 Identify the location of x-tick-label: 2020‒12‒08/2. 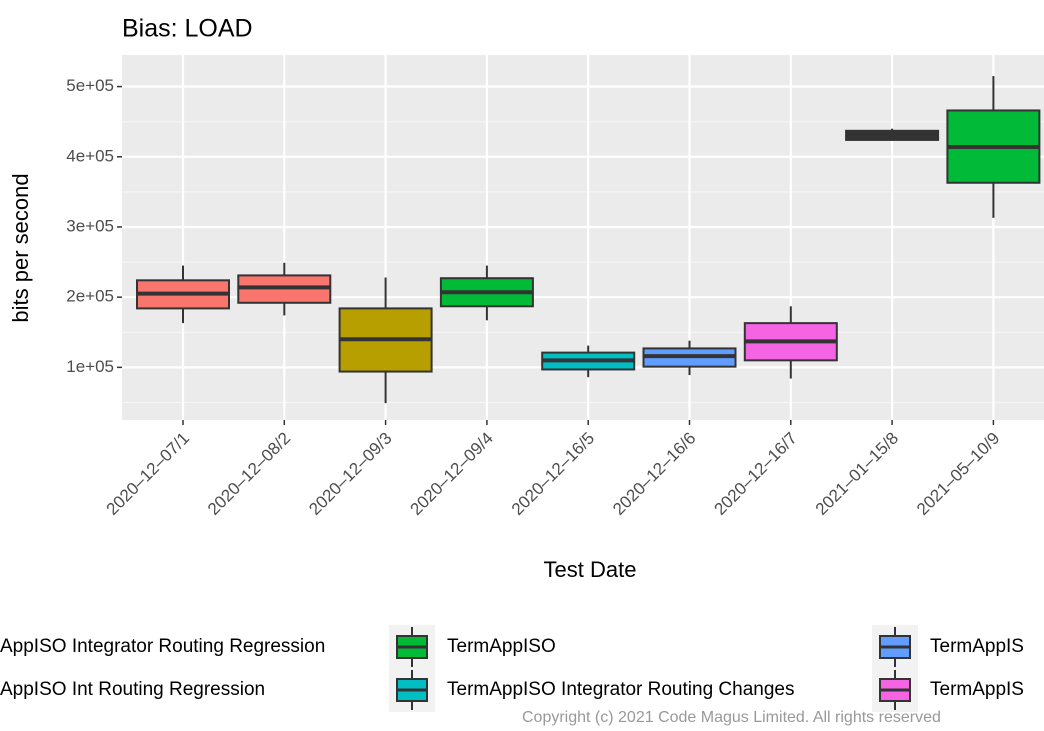
(249, 474).